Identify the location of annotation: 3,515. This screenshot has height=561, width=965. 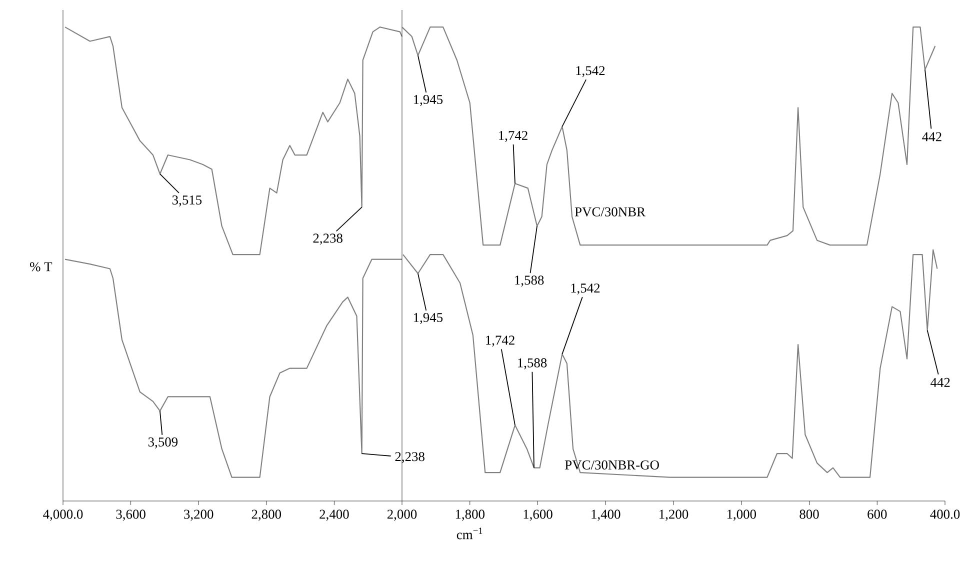
(187, 200).